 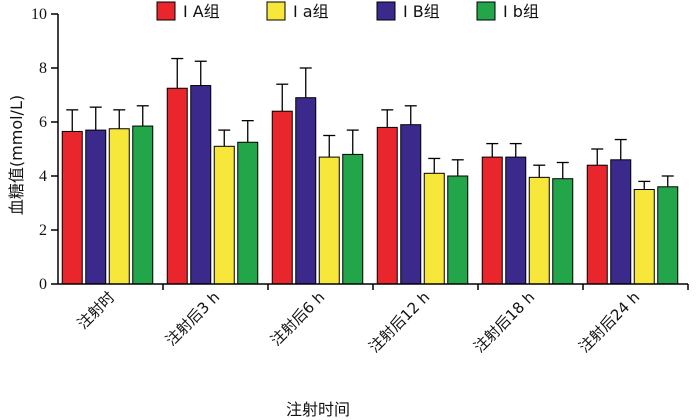 What do you see at coordinates (311, 11) in the screenshot?
I see `legend-label: Ⅰ a组` at bounding box center [311, 11].